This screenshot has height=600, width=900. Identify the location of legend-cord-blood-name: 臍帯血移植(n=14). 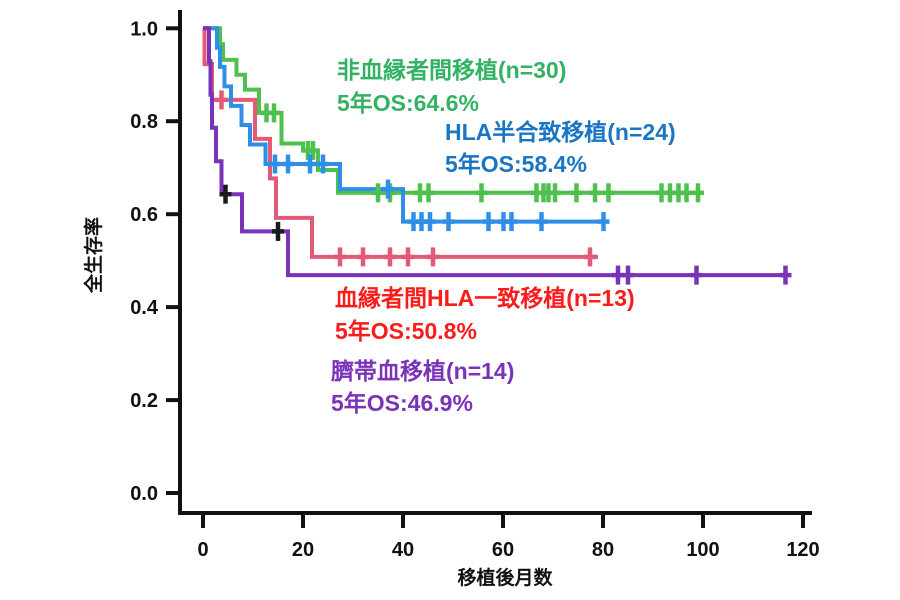
(422, 371).